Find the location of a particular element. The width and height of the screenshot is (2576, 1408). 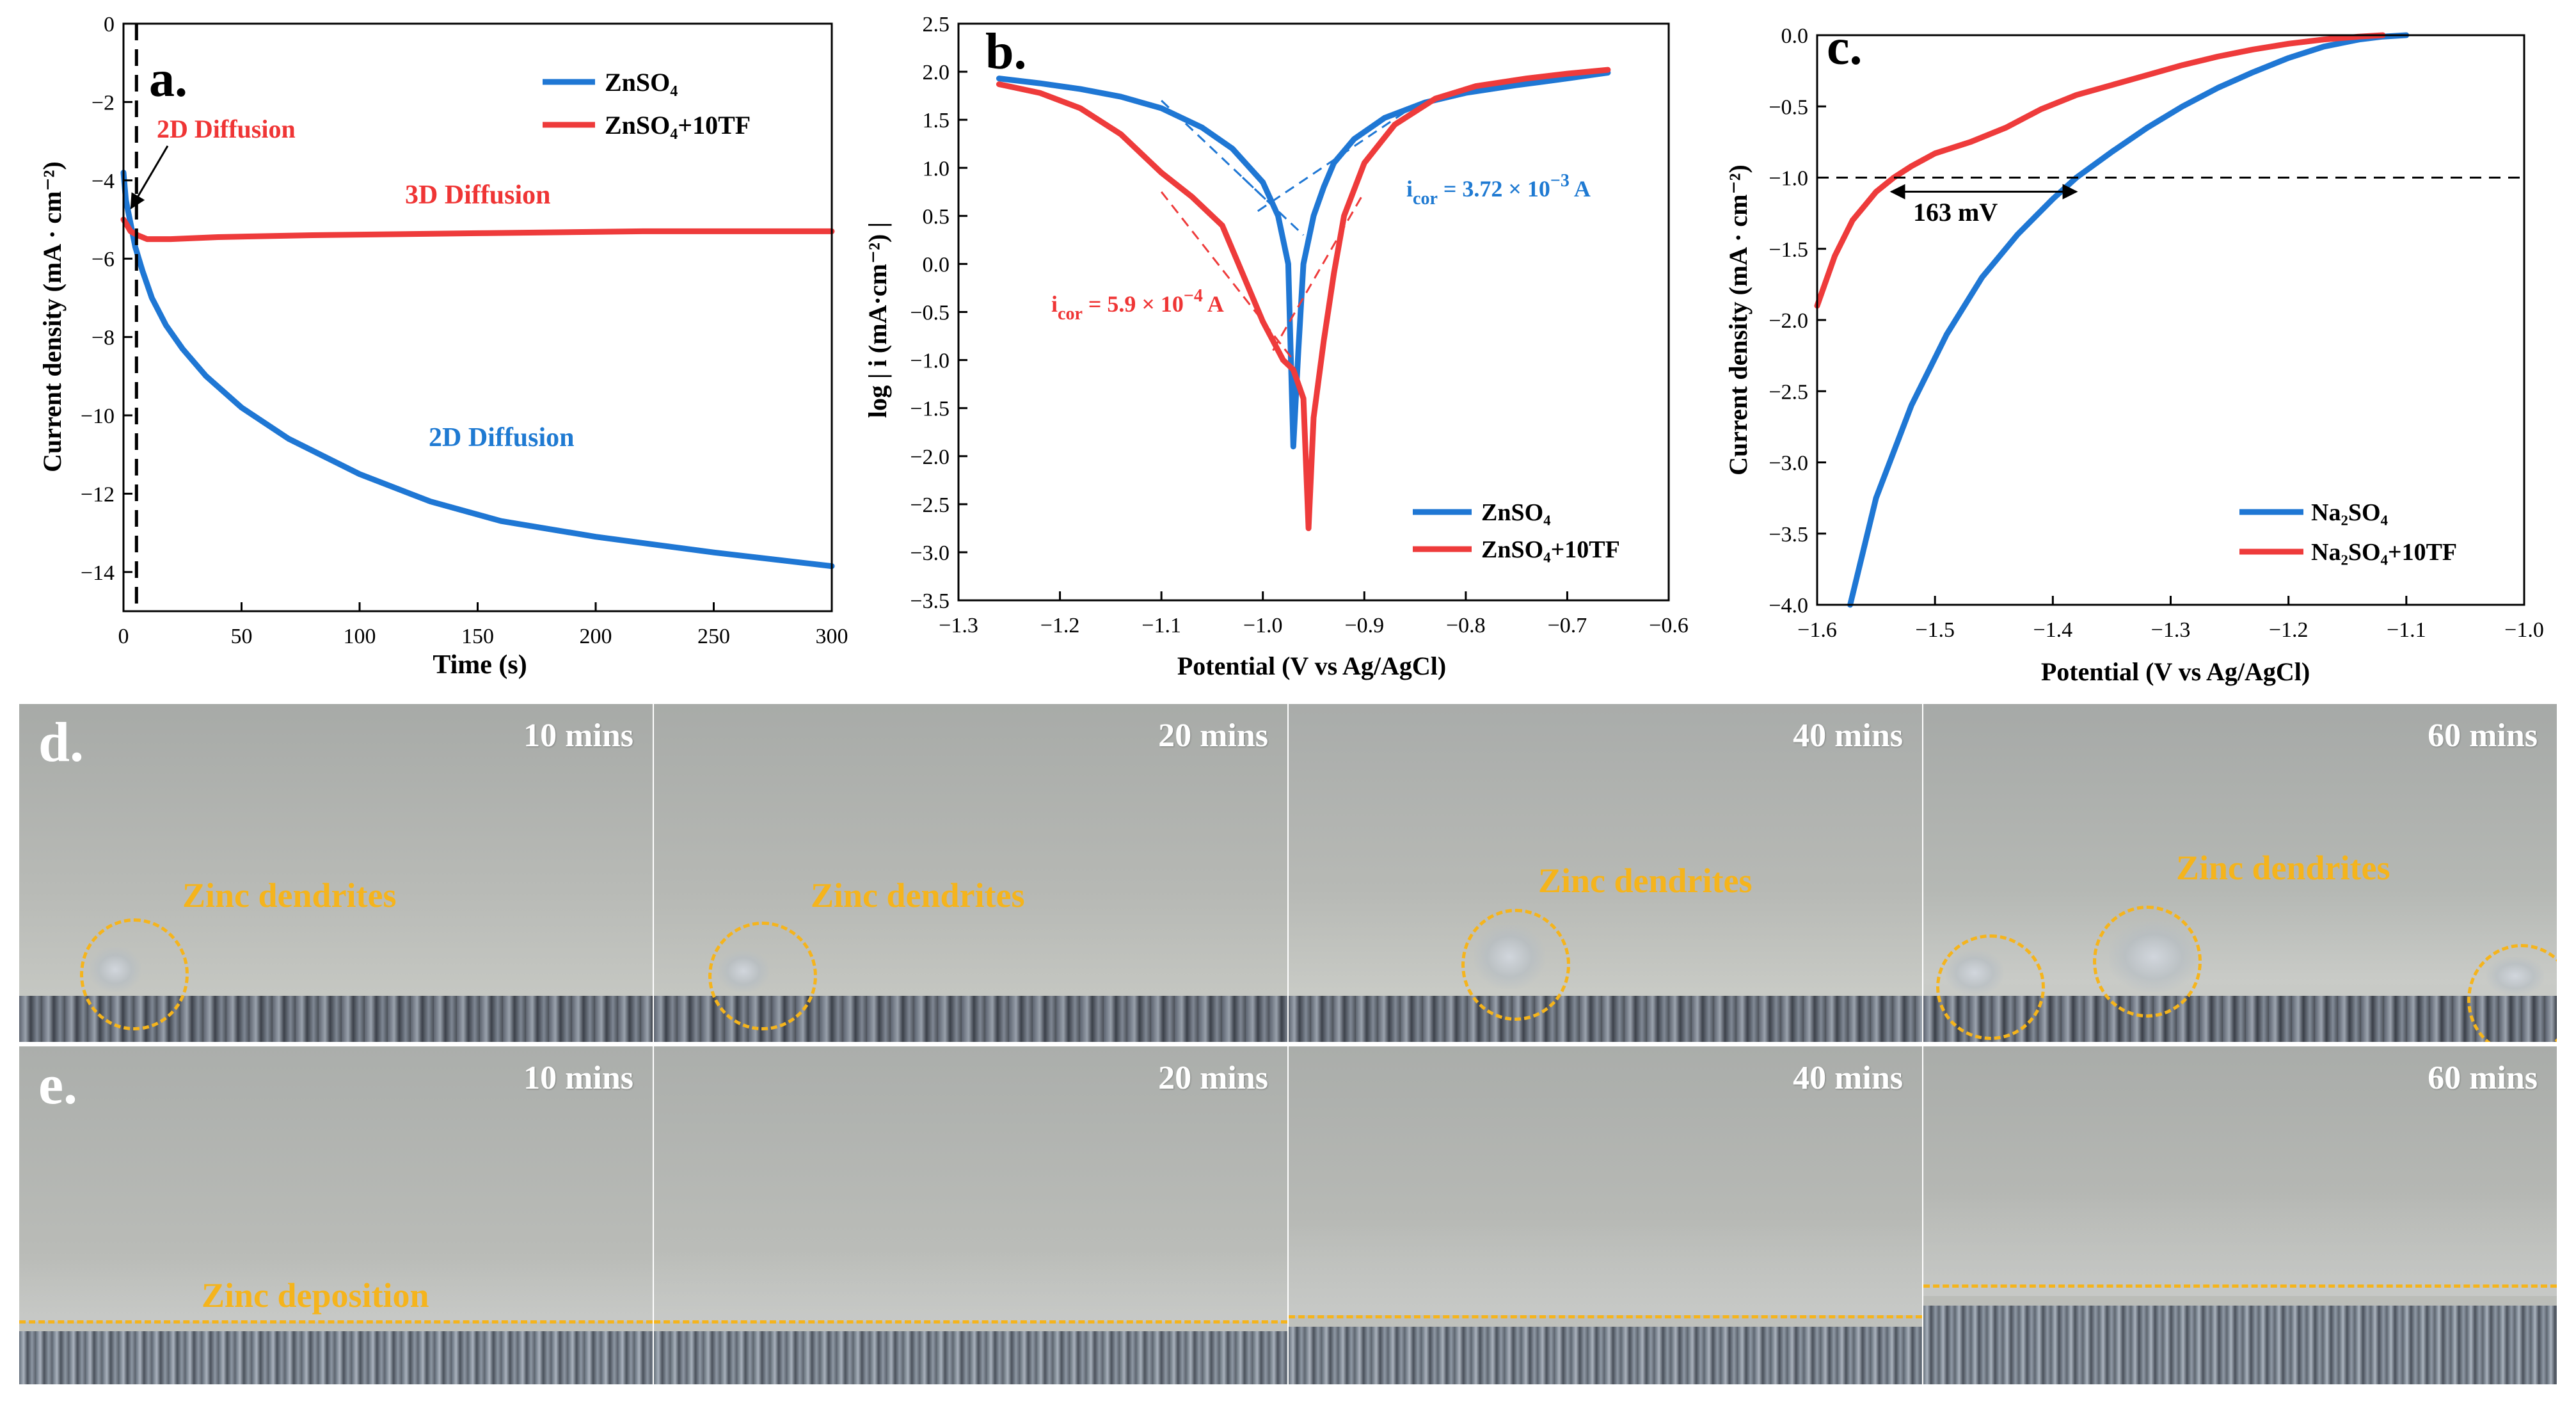

panel-b-icor-blue-exp: −3 is located at coordinates (1560, 181).